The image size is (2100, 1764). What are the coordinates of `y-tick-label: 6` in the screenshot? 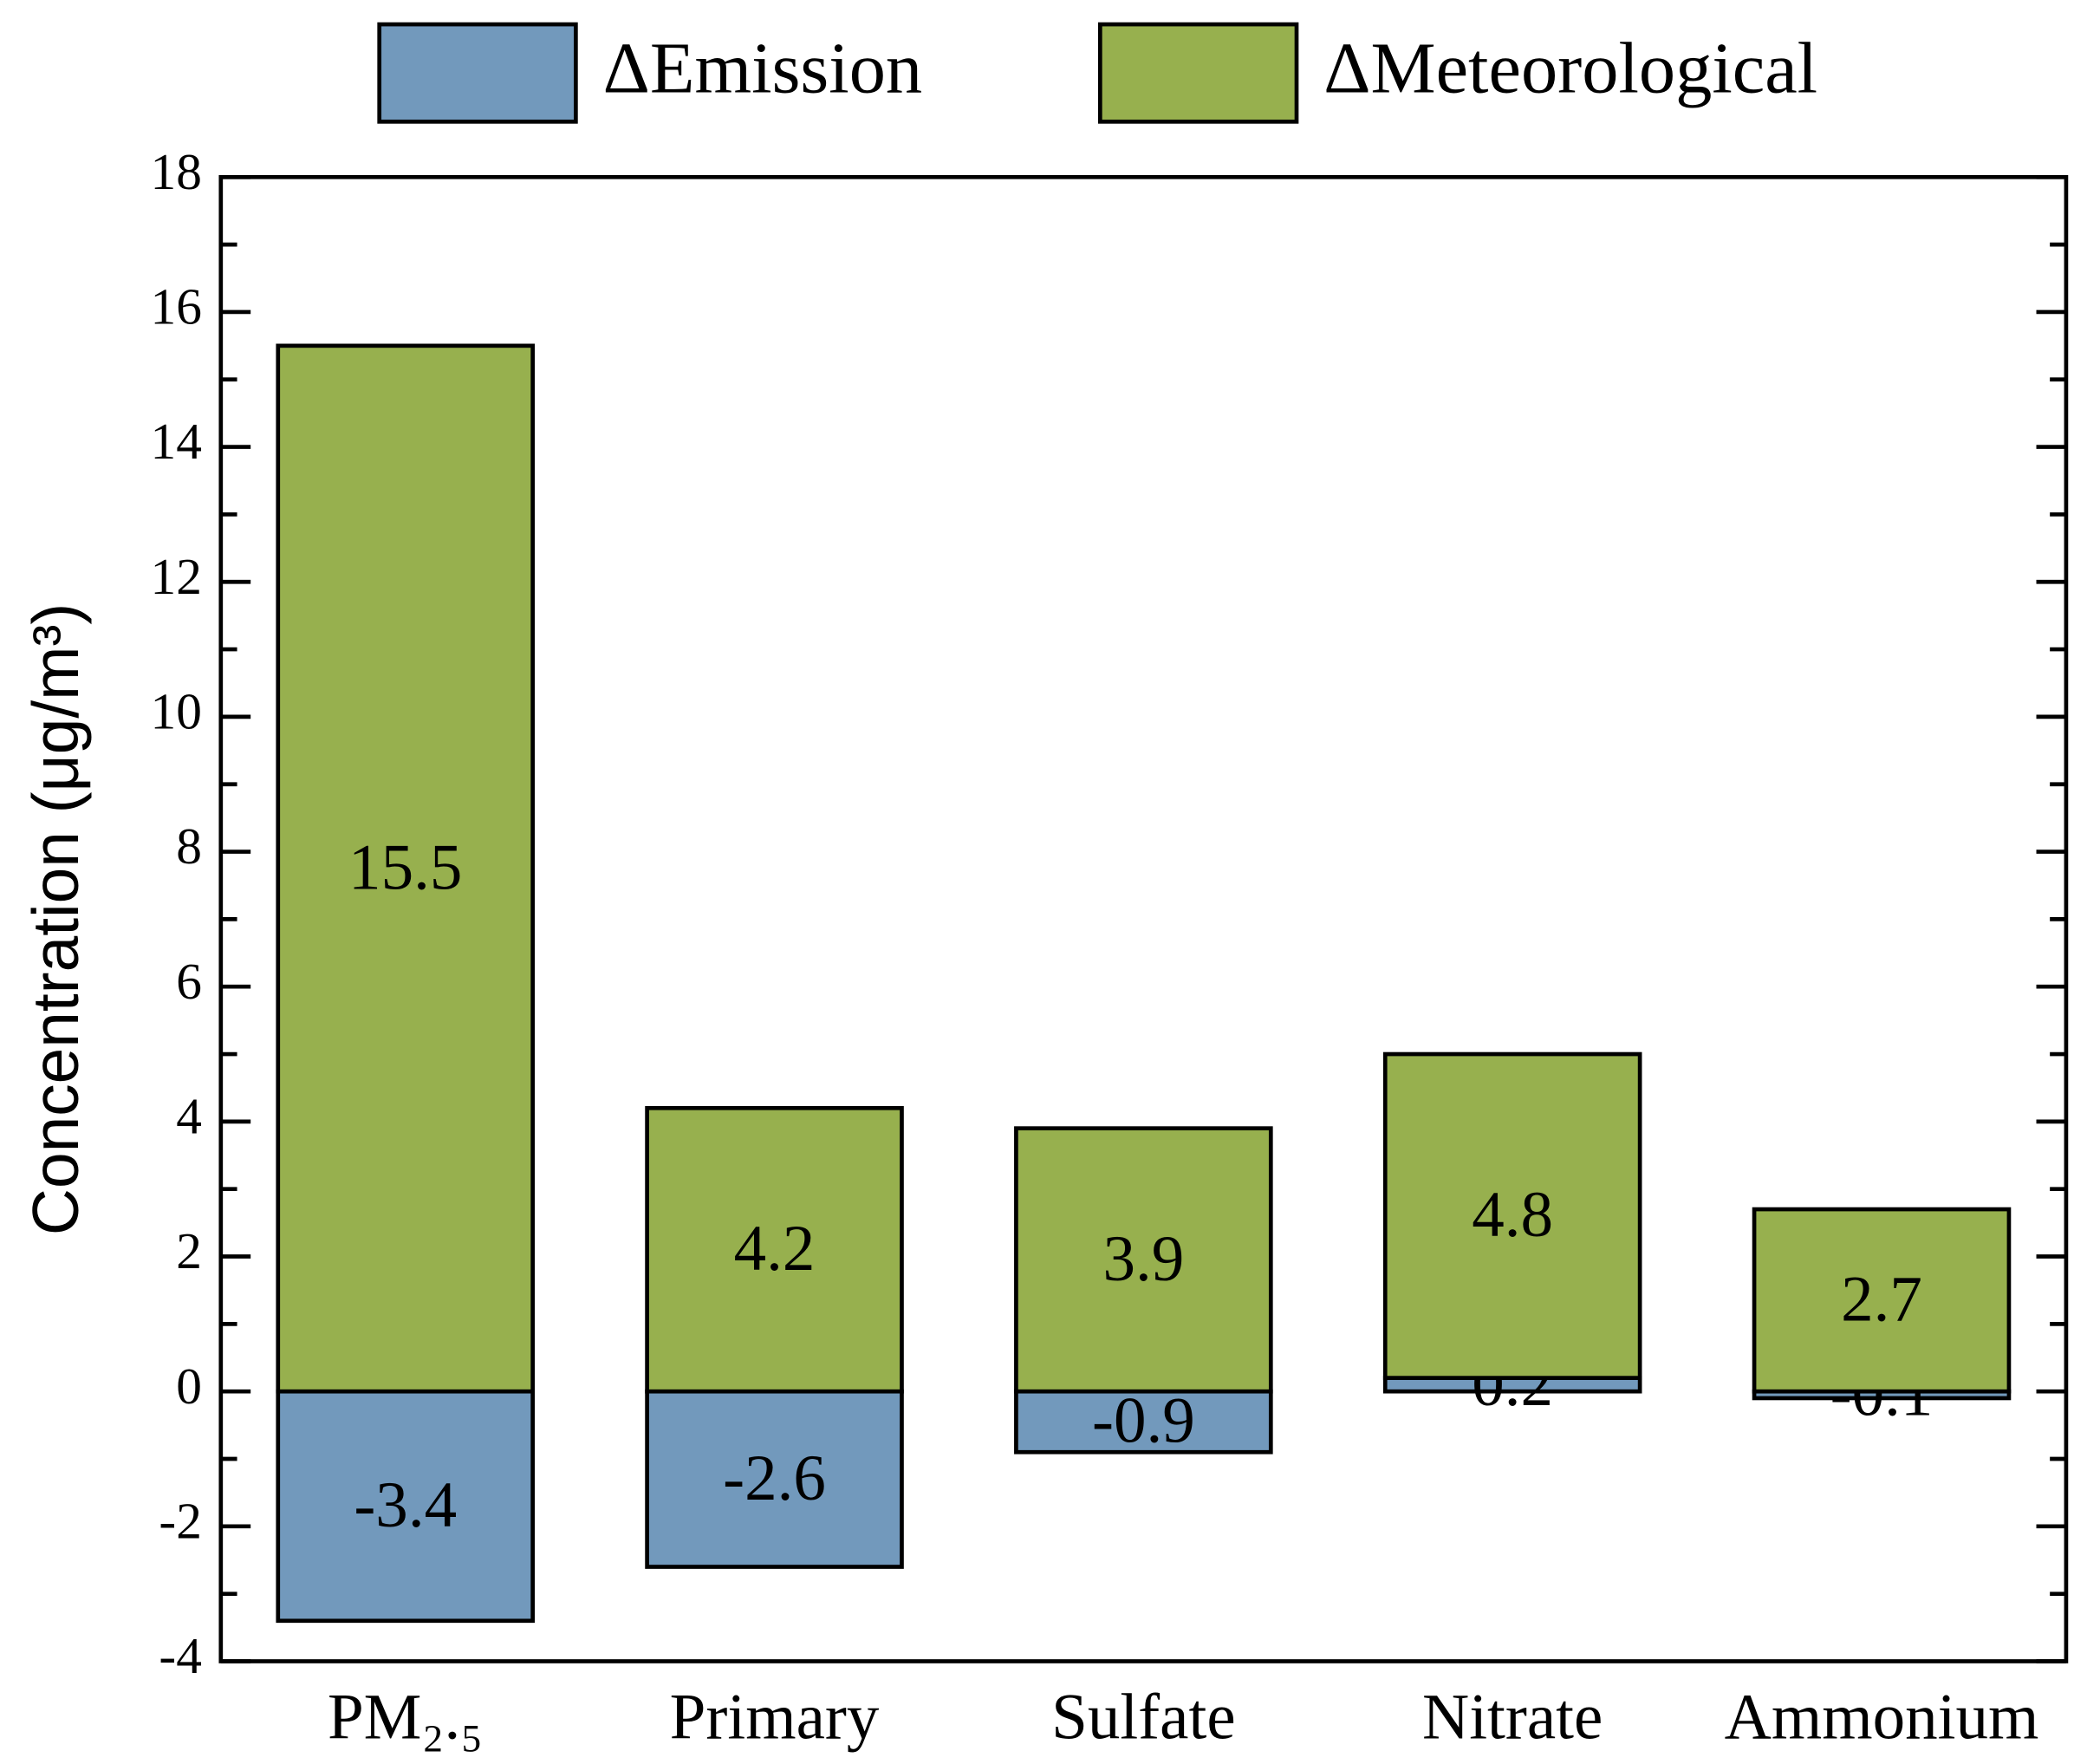 It's located at (189, 981).